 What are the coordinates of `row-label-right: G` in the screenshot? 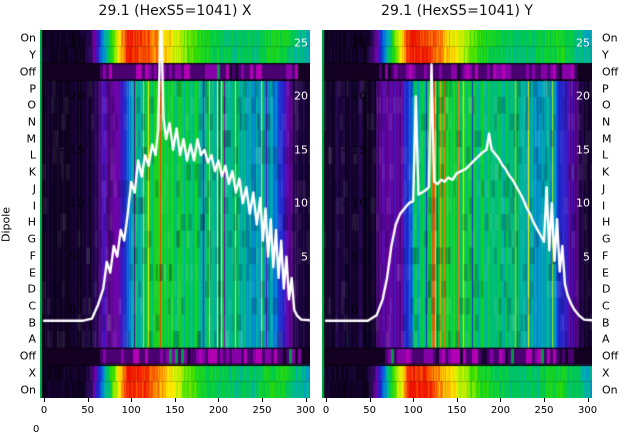 It's located at (606, 239).